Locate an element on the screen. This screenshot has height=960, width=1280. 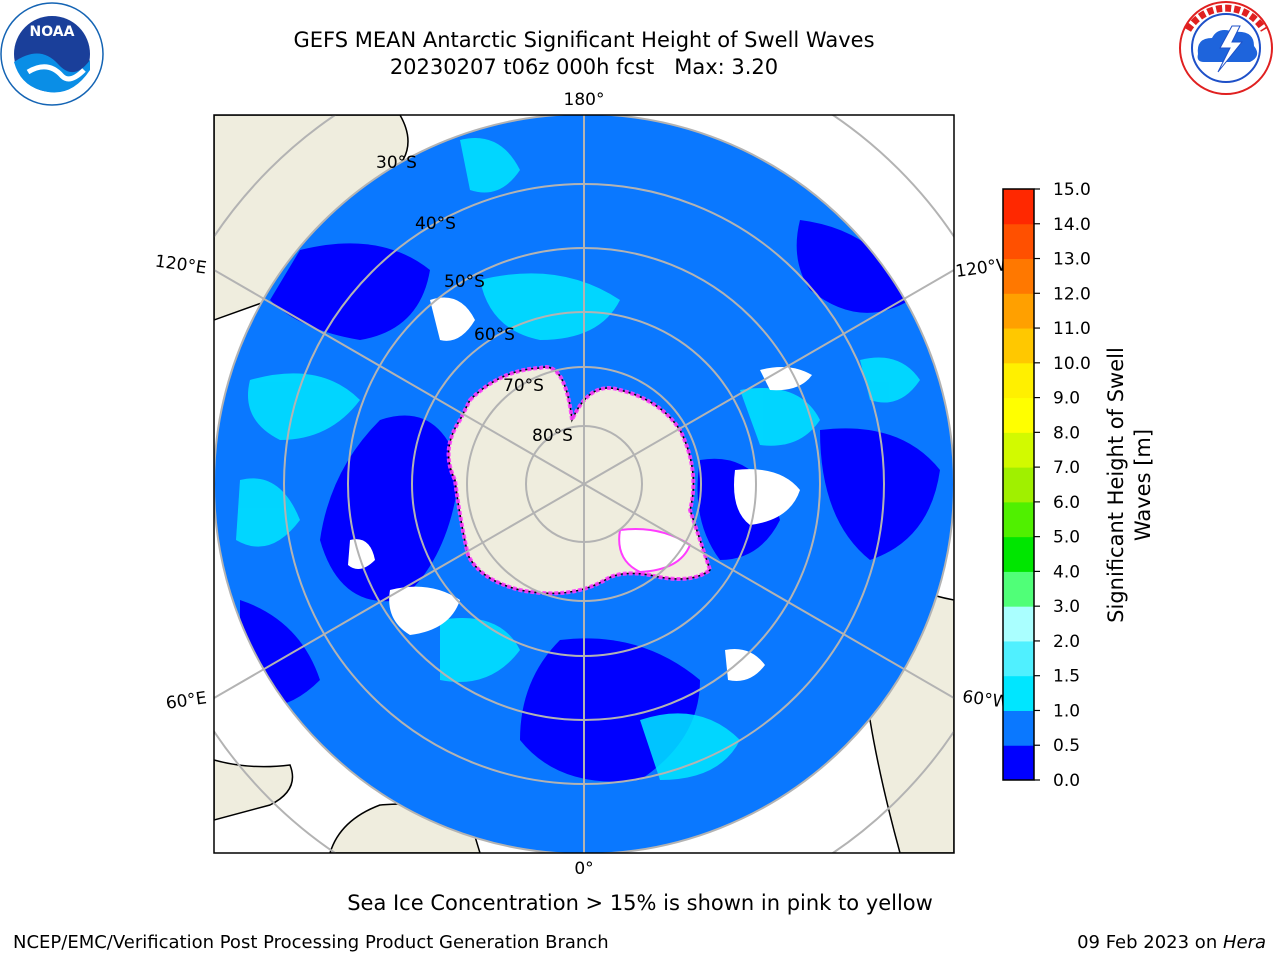
colorbar-tick-label: 3.0 is located at coordinates (1066, 607).